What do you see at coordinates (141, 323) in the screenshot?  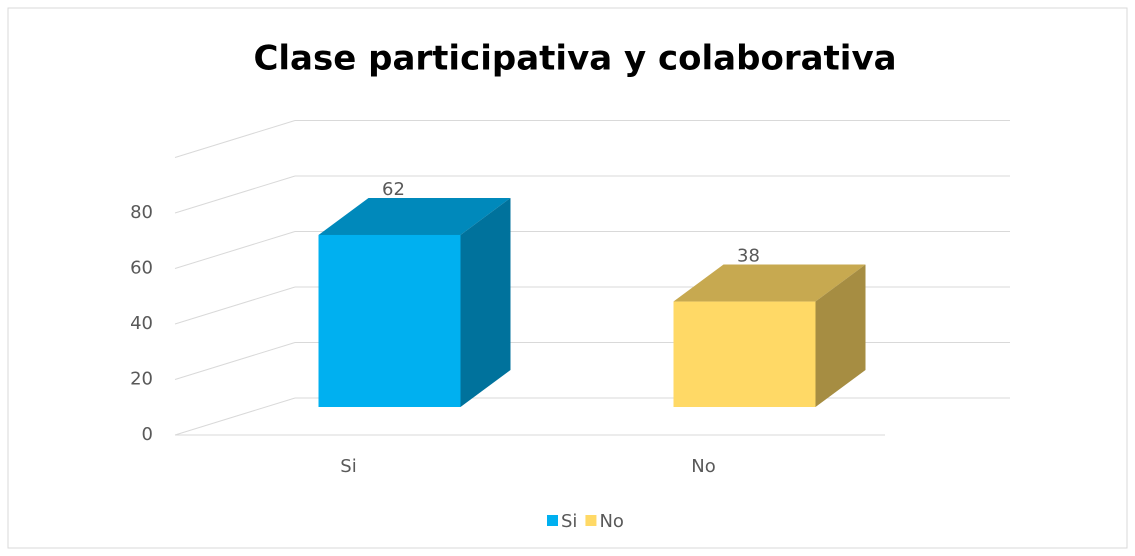 I see `y-tick-label: 40` at bounding box center [141, 323].